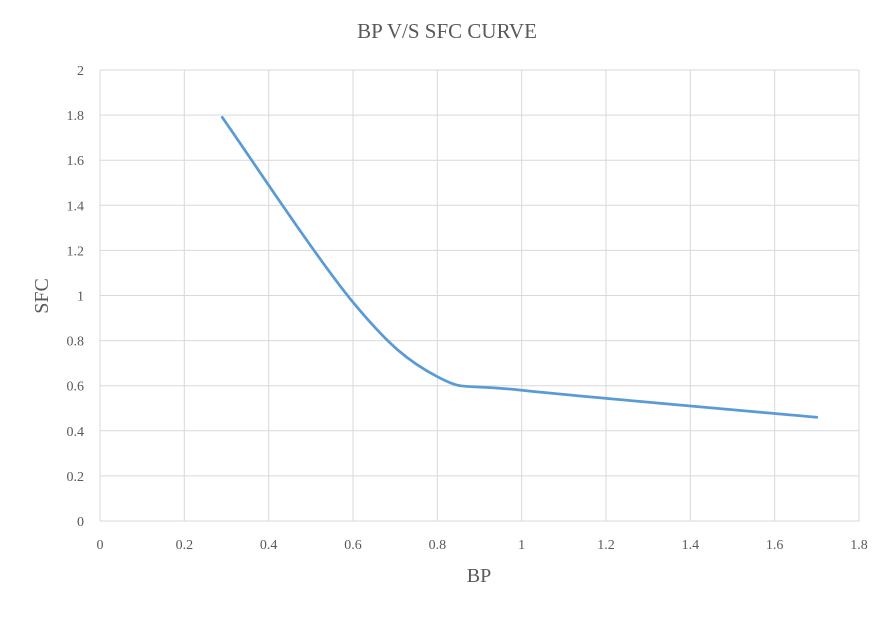 The height and width of the screenshot is (619, 894). Describe the element at coordinates (80, 297) in the screenshot. I see `y-tick-label: 1` at that location.